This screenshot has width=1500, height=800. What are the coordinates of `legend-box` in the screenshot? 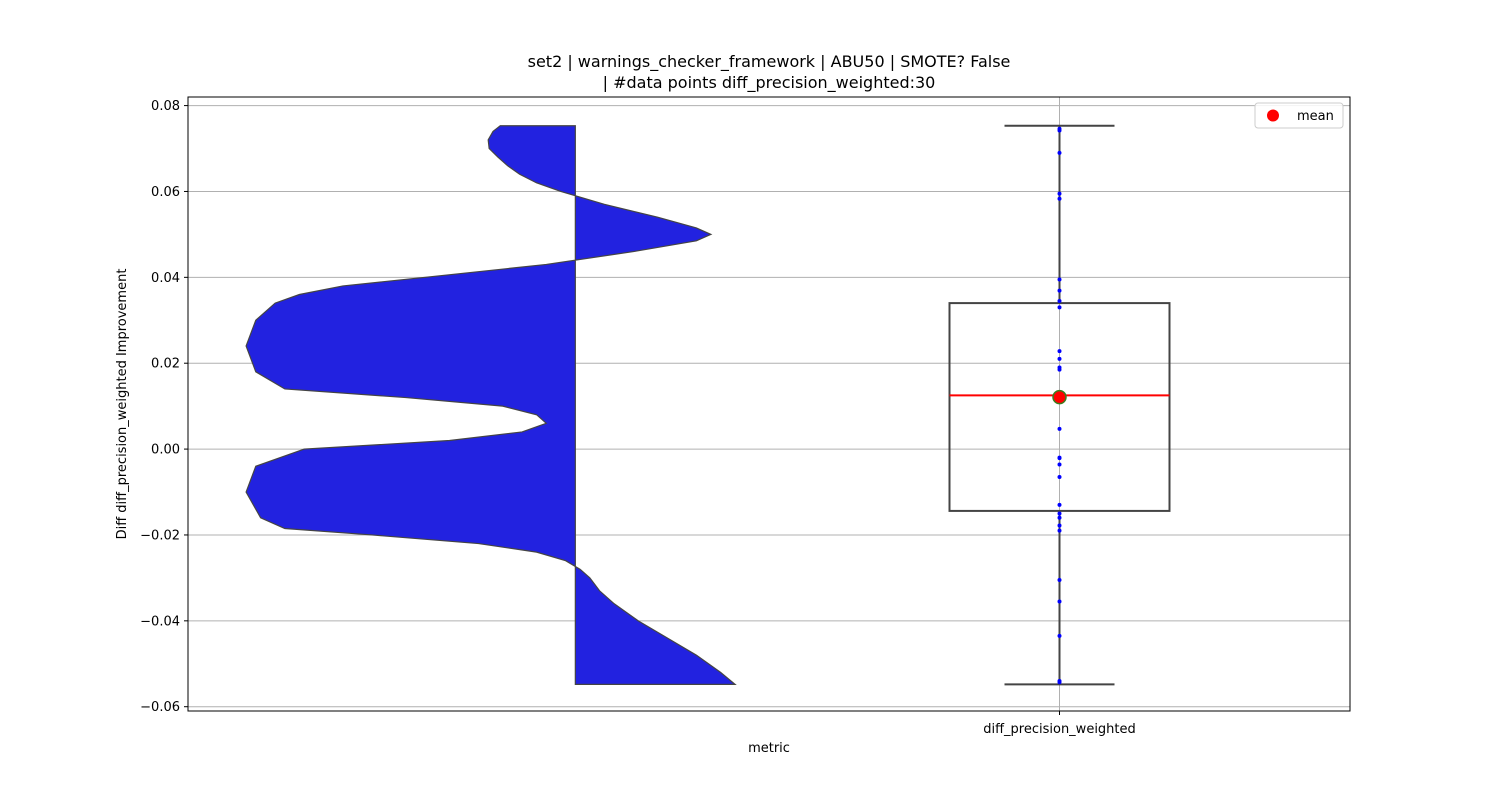 It's located at (1299, 115).